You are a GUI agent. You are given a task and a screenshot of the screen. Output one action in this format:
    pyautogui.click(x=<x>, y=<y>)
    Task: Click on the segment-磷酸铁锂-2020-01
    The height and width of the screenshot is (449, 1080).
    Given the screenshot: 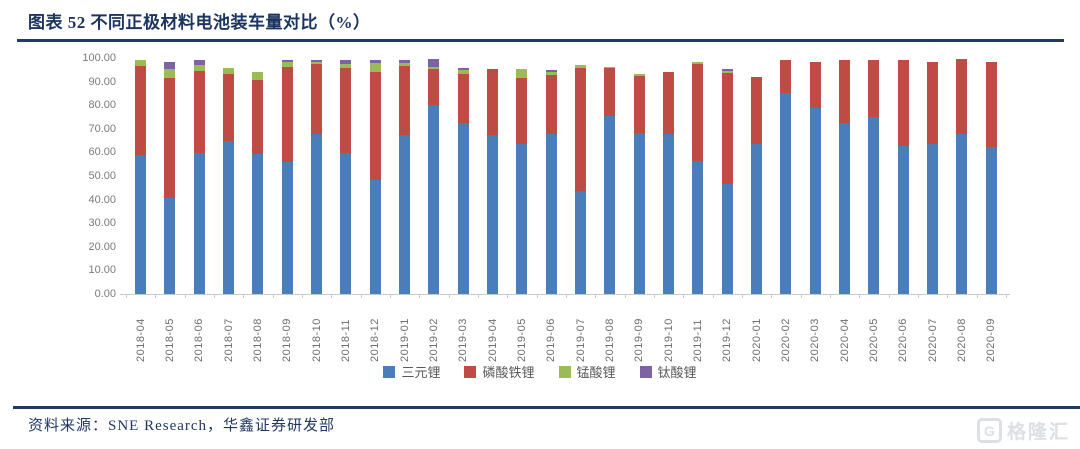 What is the action you would take?
    pyautogui.click(x=757, y=111)
    